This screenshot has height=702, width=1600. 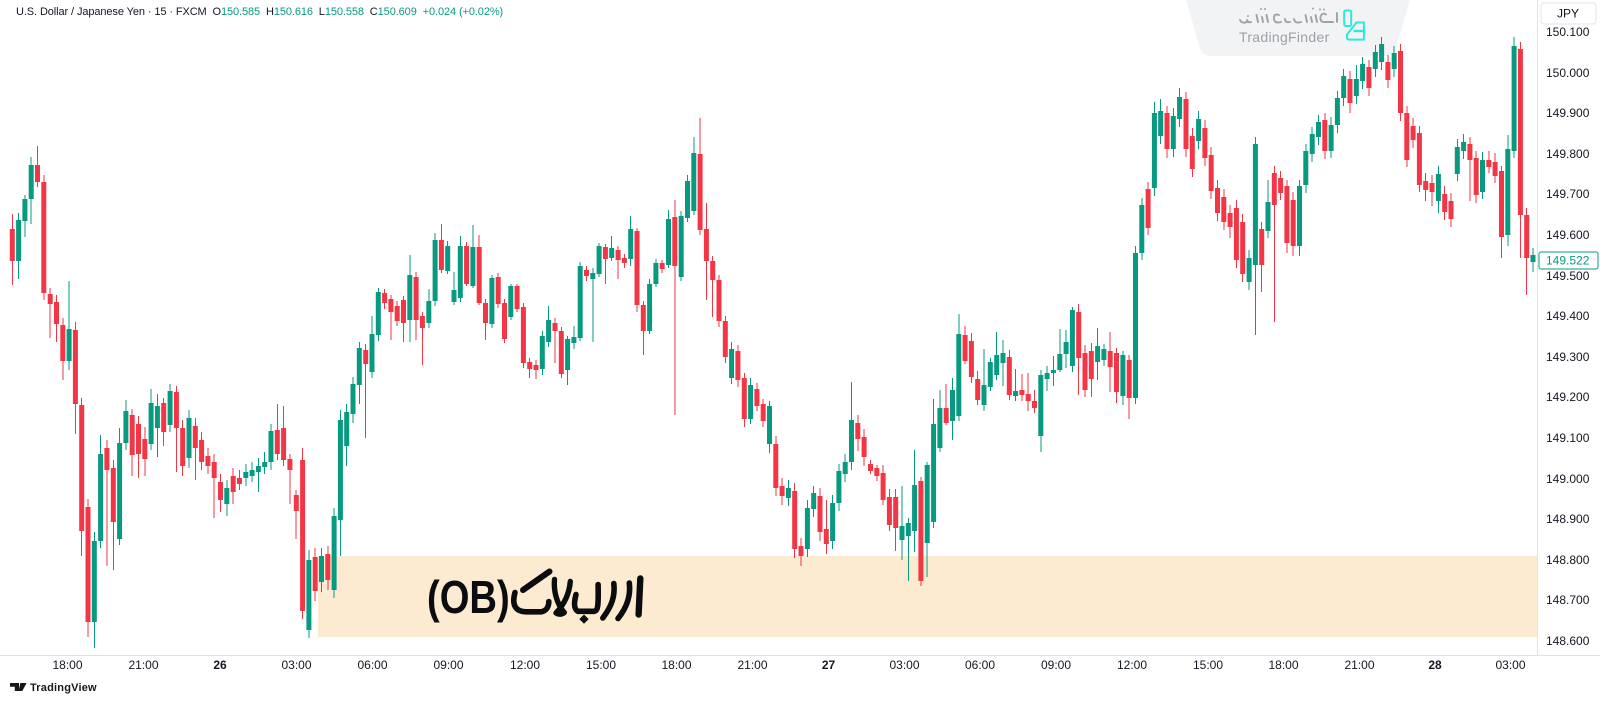 I want to click on svg-text: 150.000, so click(x=1568, y=73).